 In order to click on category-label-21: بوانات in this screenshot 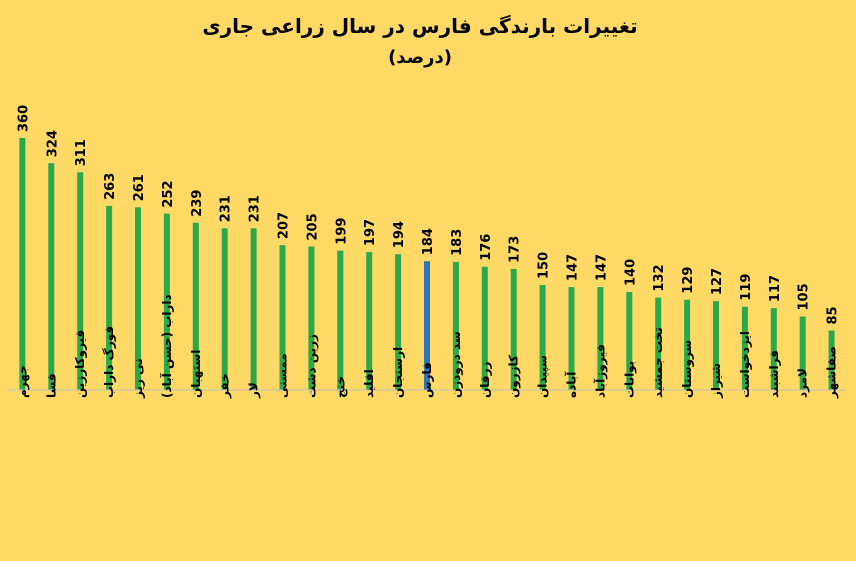, I will do `click(629, 379)`.